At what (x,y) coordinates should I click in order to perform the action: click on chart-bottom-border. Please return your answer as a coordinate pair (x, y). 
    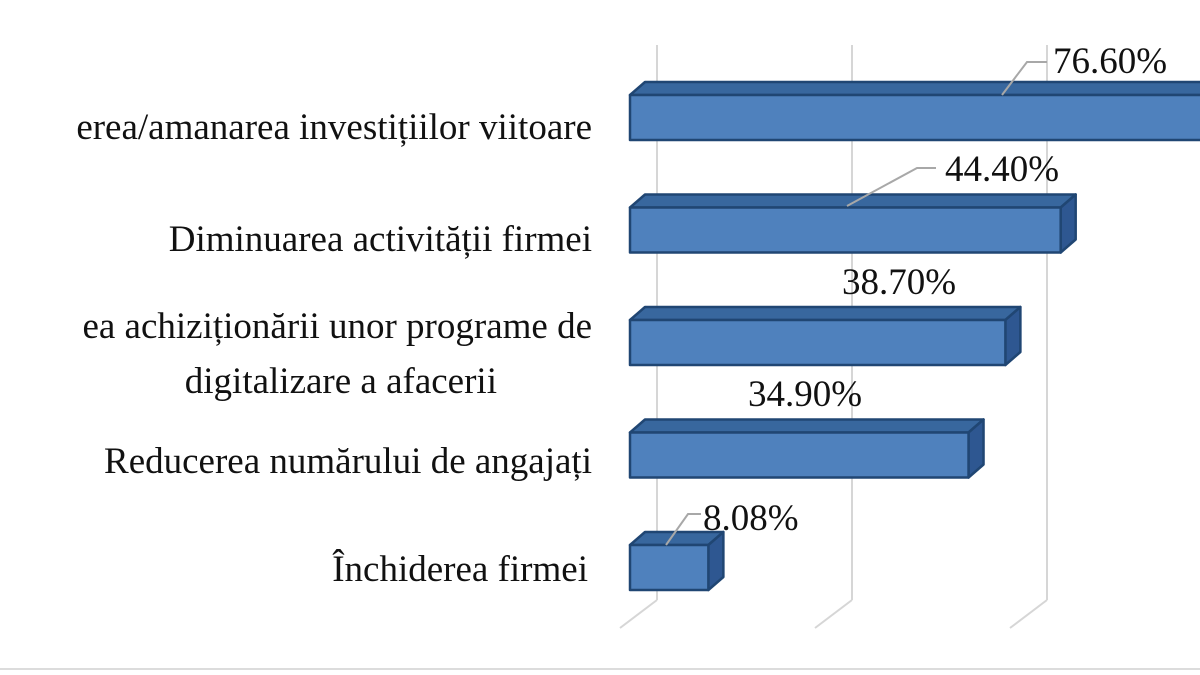
    Looking at the image, I should click on (600, 669).